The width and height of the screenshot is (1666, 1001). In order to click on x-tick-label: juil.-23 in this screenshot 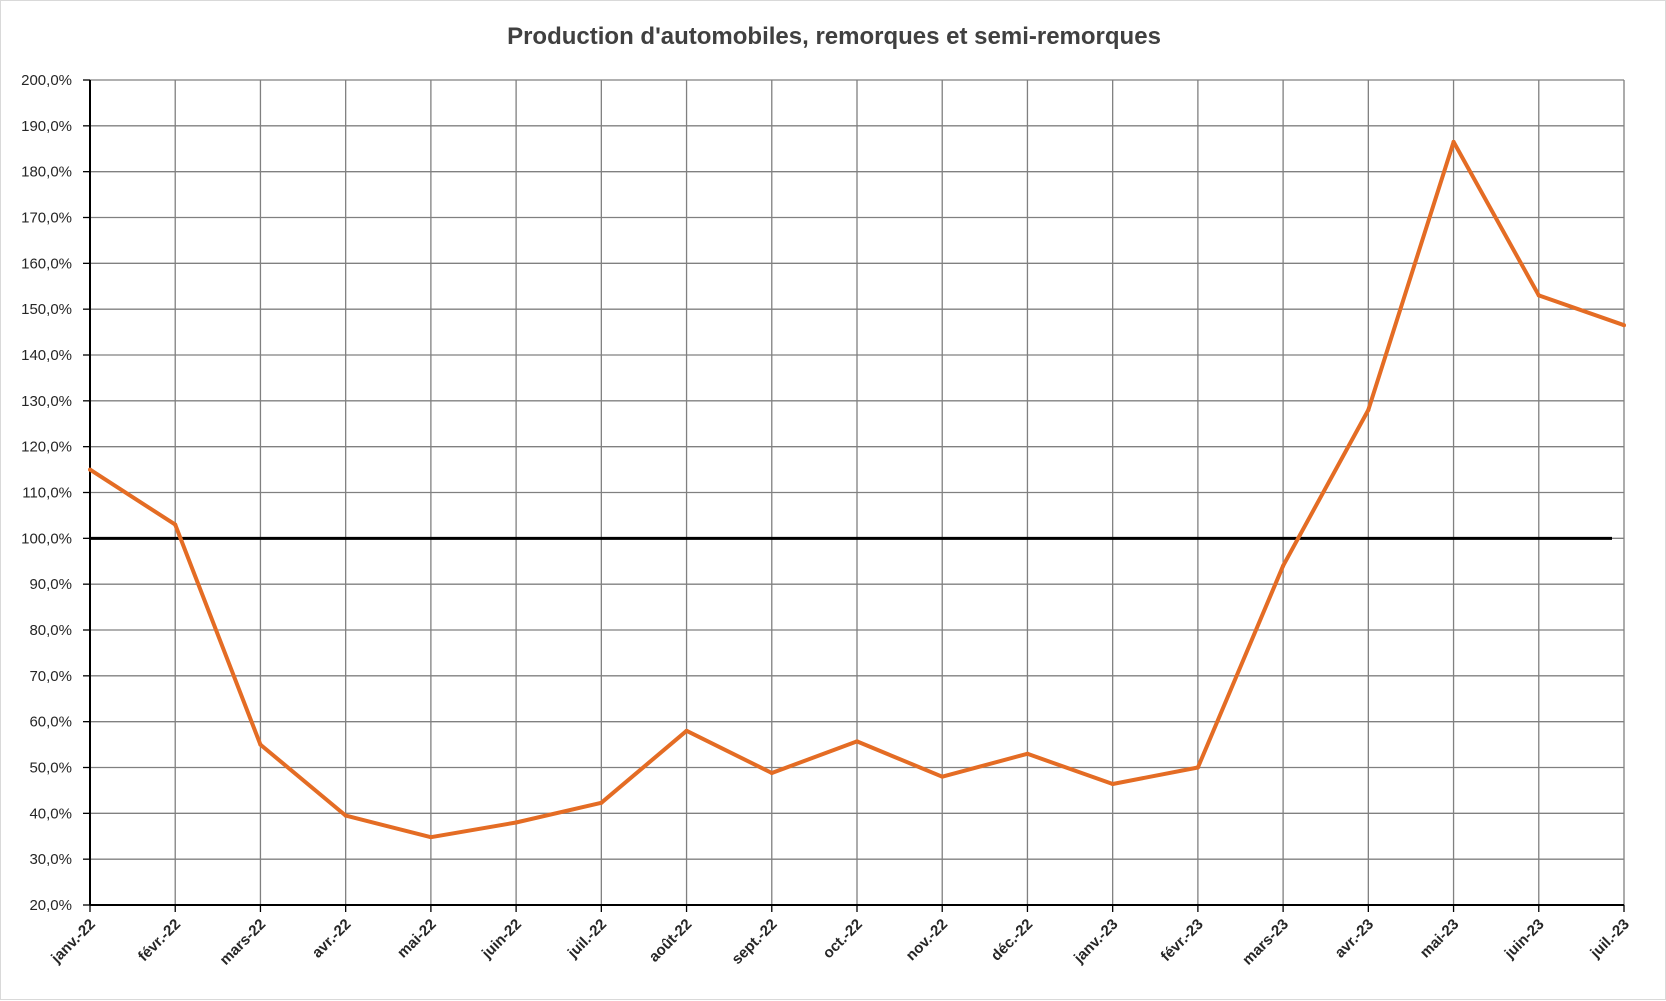, I will do `click(1610, 939)`.